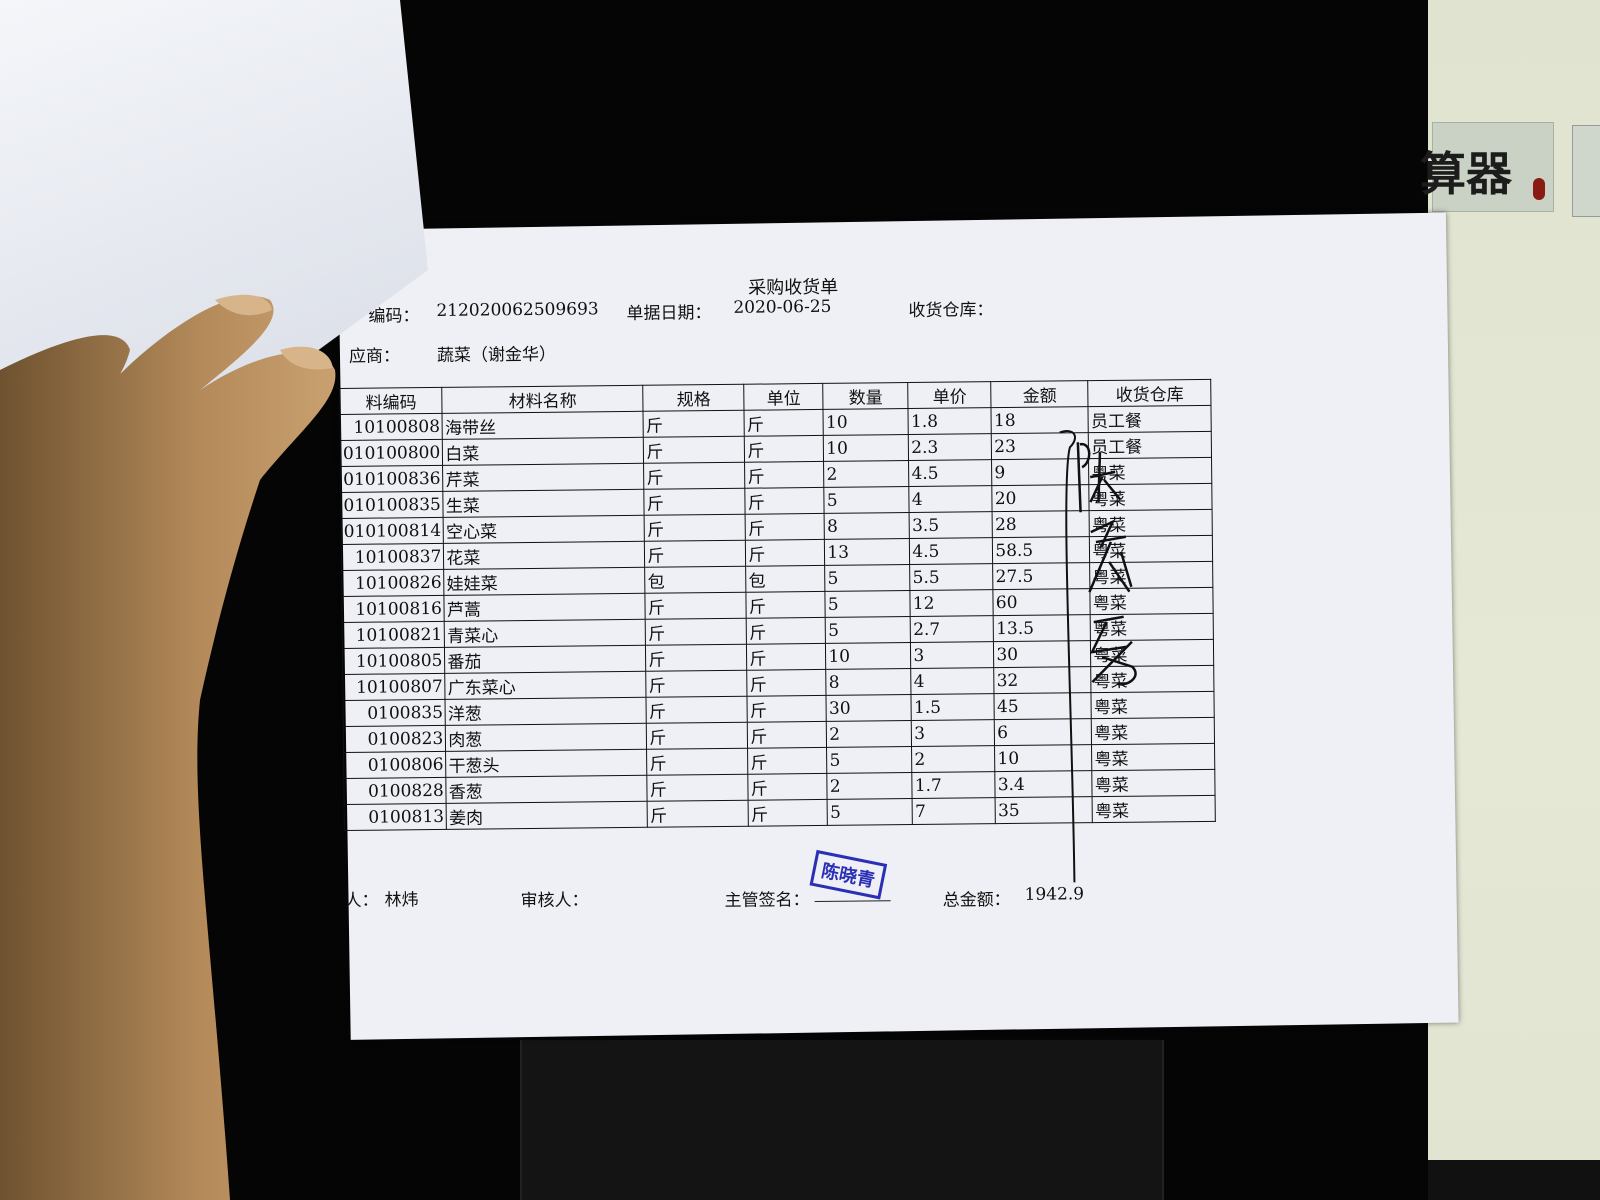 This screenshot has width=1600, height=1200. I want to click on signature-line, so click(852, 901).